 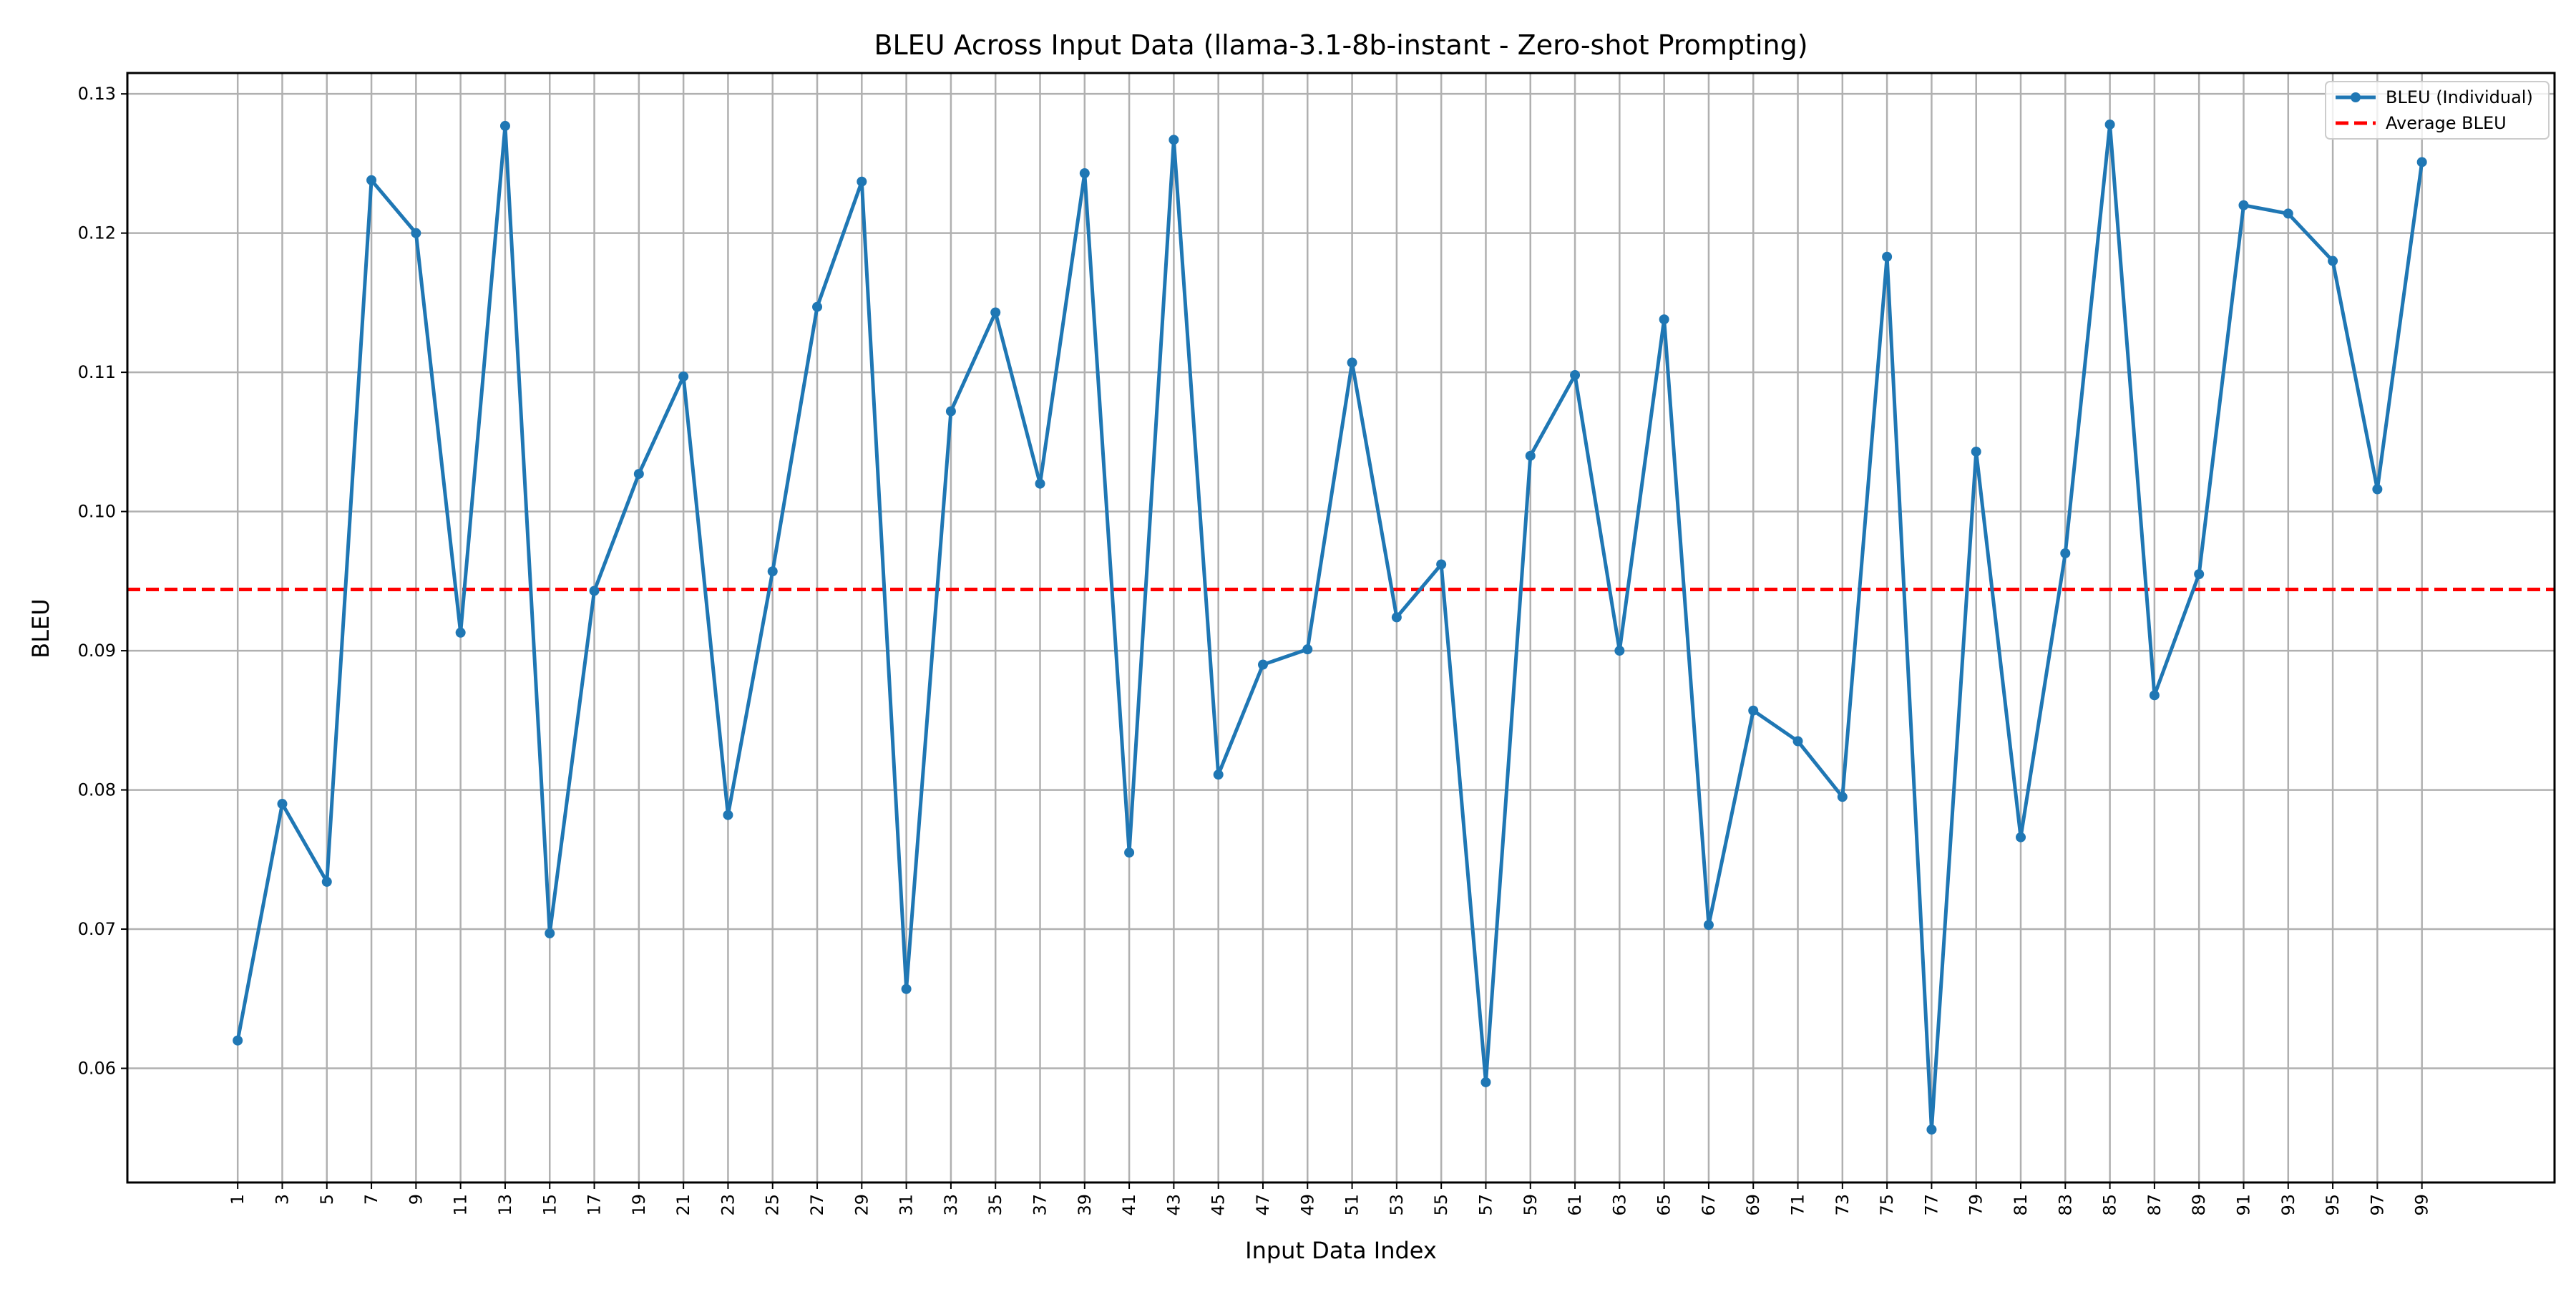 I want to click on y-axis-ticks: 0.06 0.07 0.08 0.09 0.10 0.11 0.12 0.13, so click(x=102, y=581).